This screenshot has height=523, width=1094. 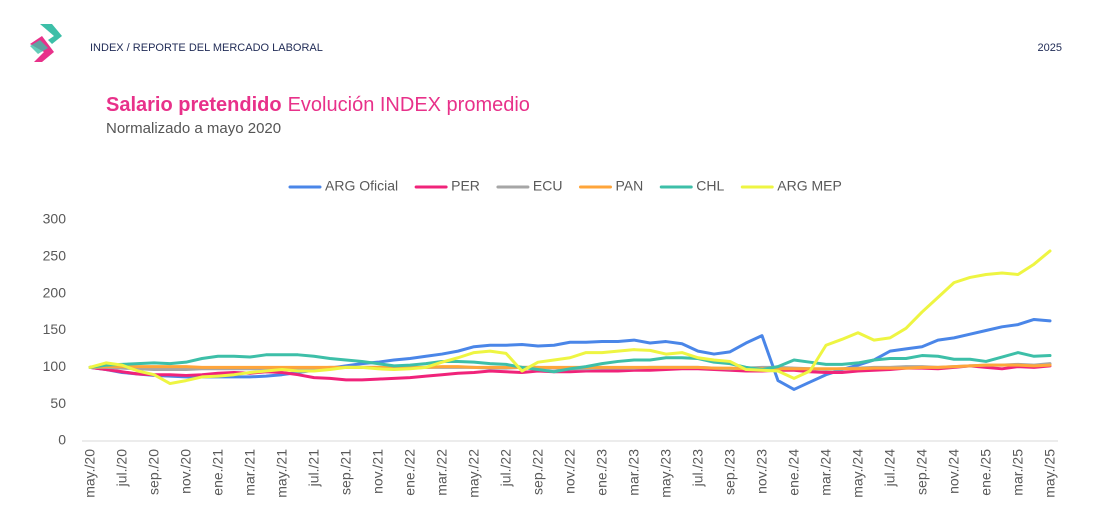 What do you see at coordinates (410, 472) in the screenshot?
I see `x-tick-label: ene./22` at bounding box center [410, 472].